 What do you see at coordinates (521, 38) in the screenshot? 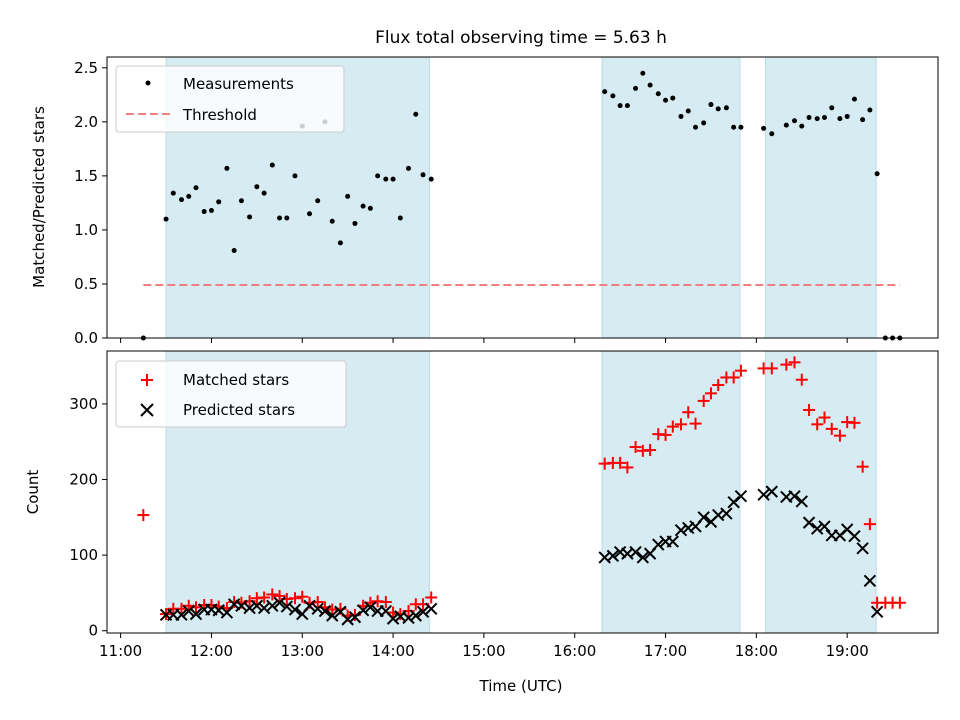
I see `chart-title: Flux total observing time = 5.63 h` at bounding box center [521, 38].